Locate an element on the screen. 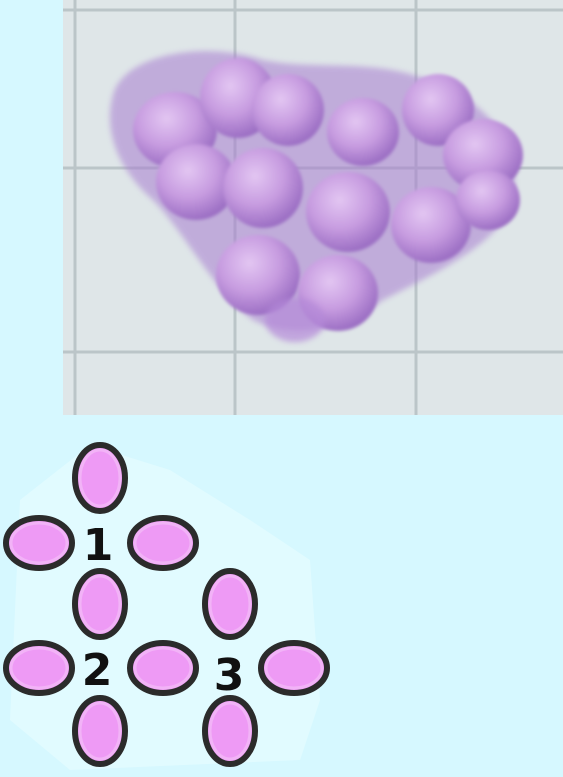 The image size is (563, 777). bead-far-right is located at coordinates (294, 668).